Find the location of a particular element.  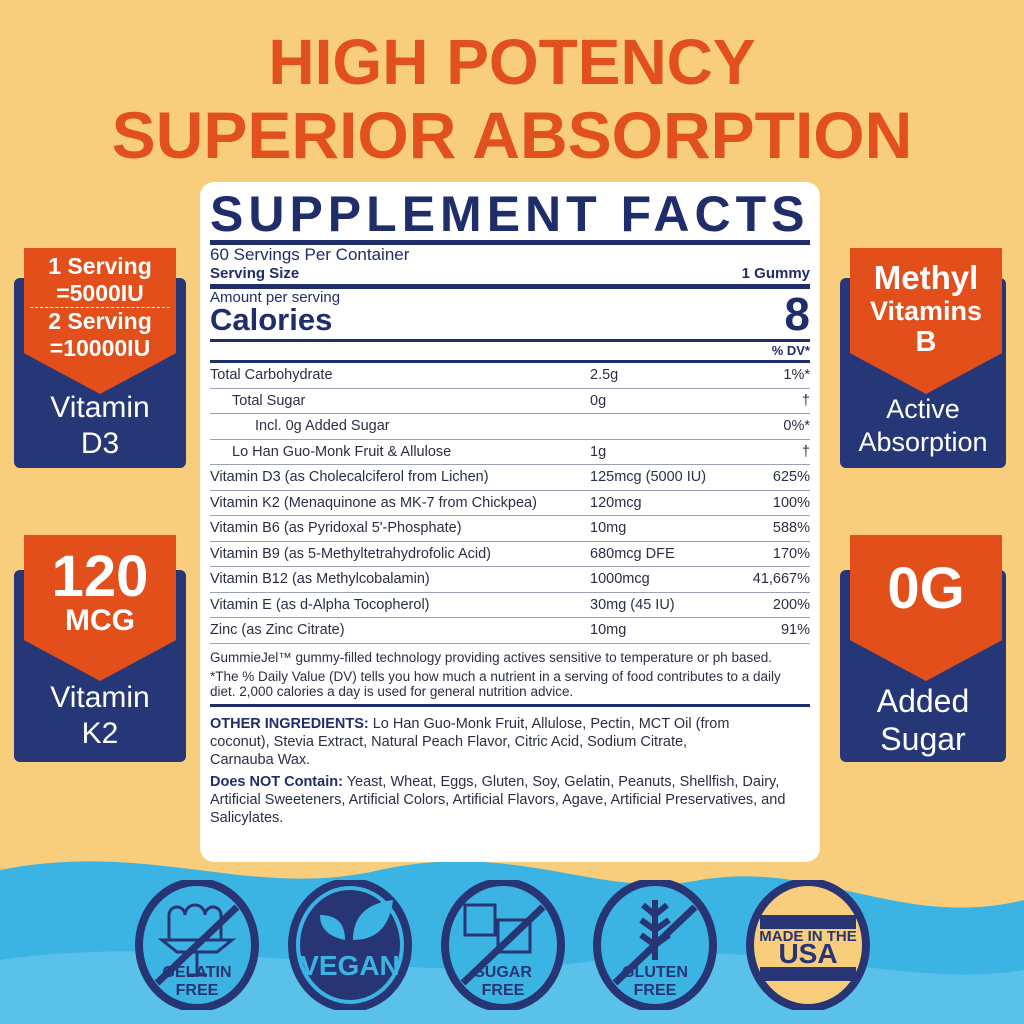

vegan-leaf-icon: VEGAN is located at coordinates (350, 945).